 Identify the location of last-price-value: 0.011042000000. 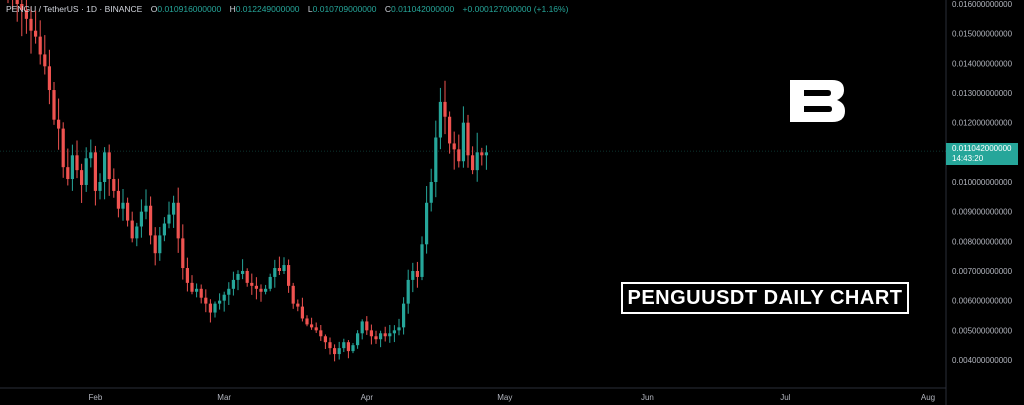
(982, 148).